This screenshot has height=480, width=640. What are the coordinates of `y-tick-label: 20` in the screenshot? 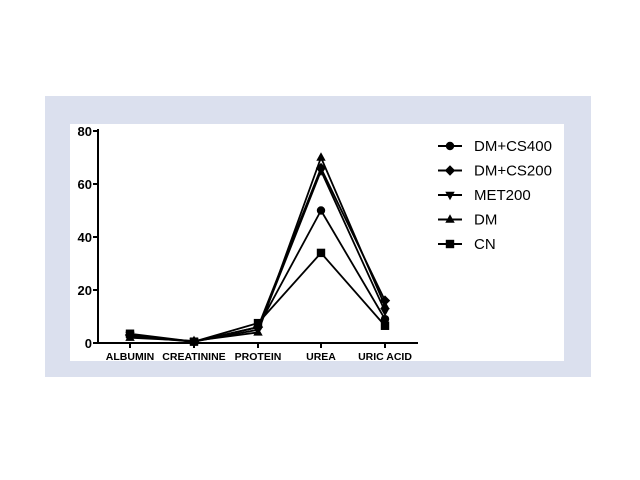 It's located at (85, 290).